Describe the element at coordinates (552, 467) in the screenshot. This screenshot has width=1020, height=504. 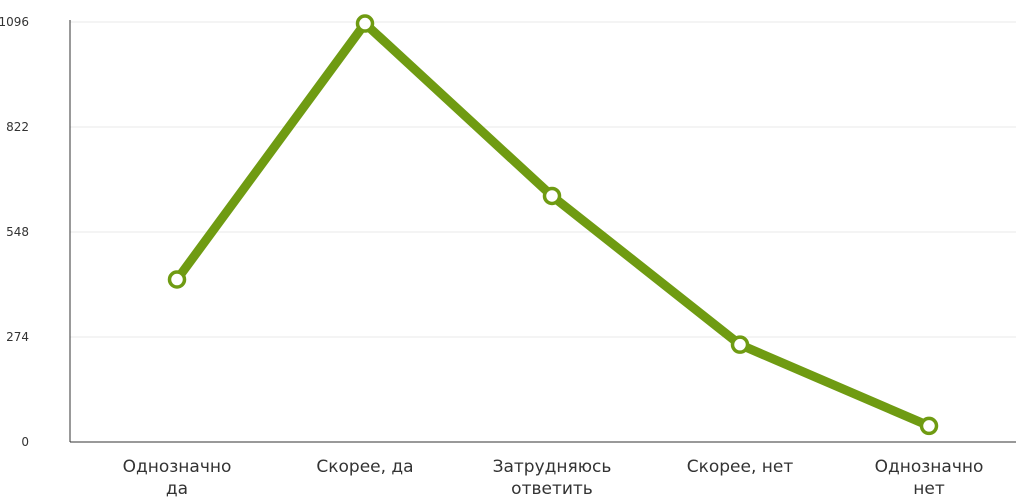
I see `x-tick-label-line: Затрудняюсь` at that location.